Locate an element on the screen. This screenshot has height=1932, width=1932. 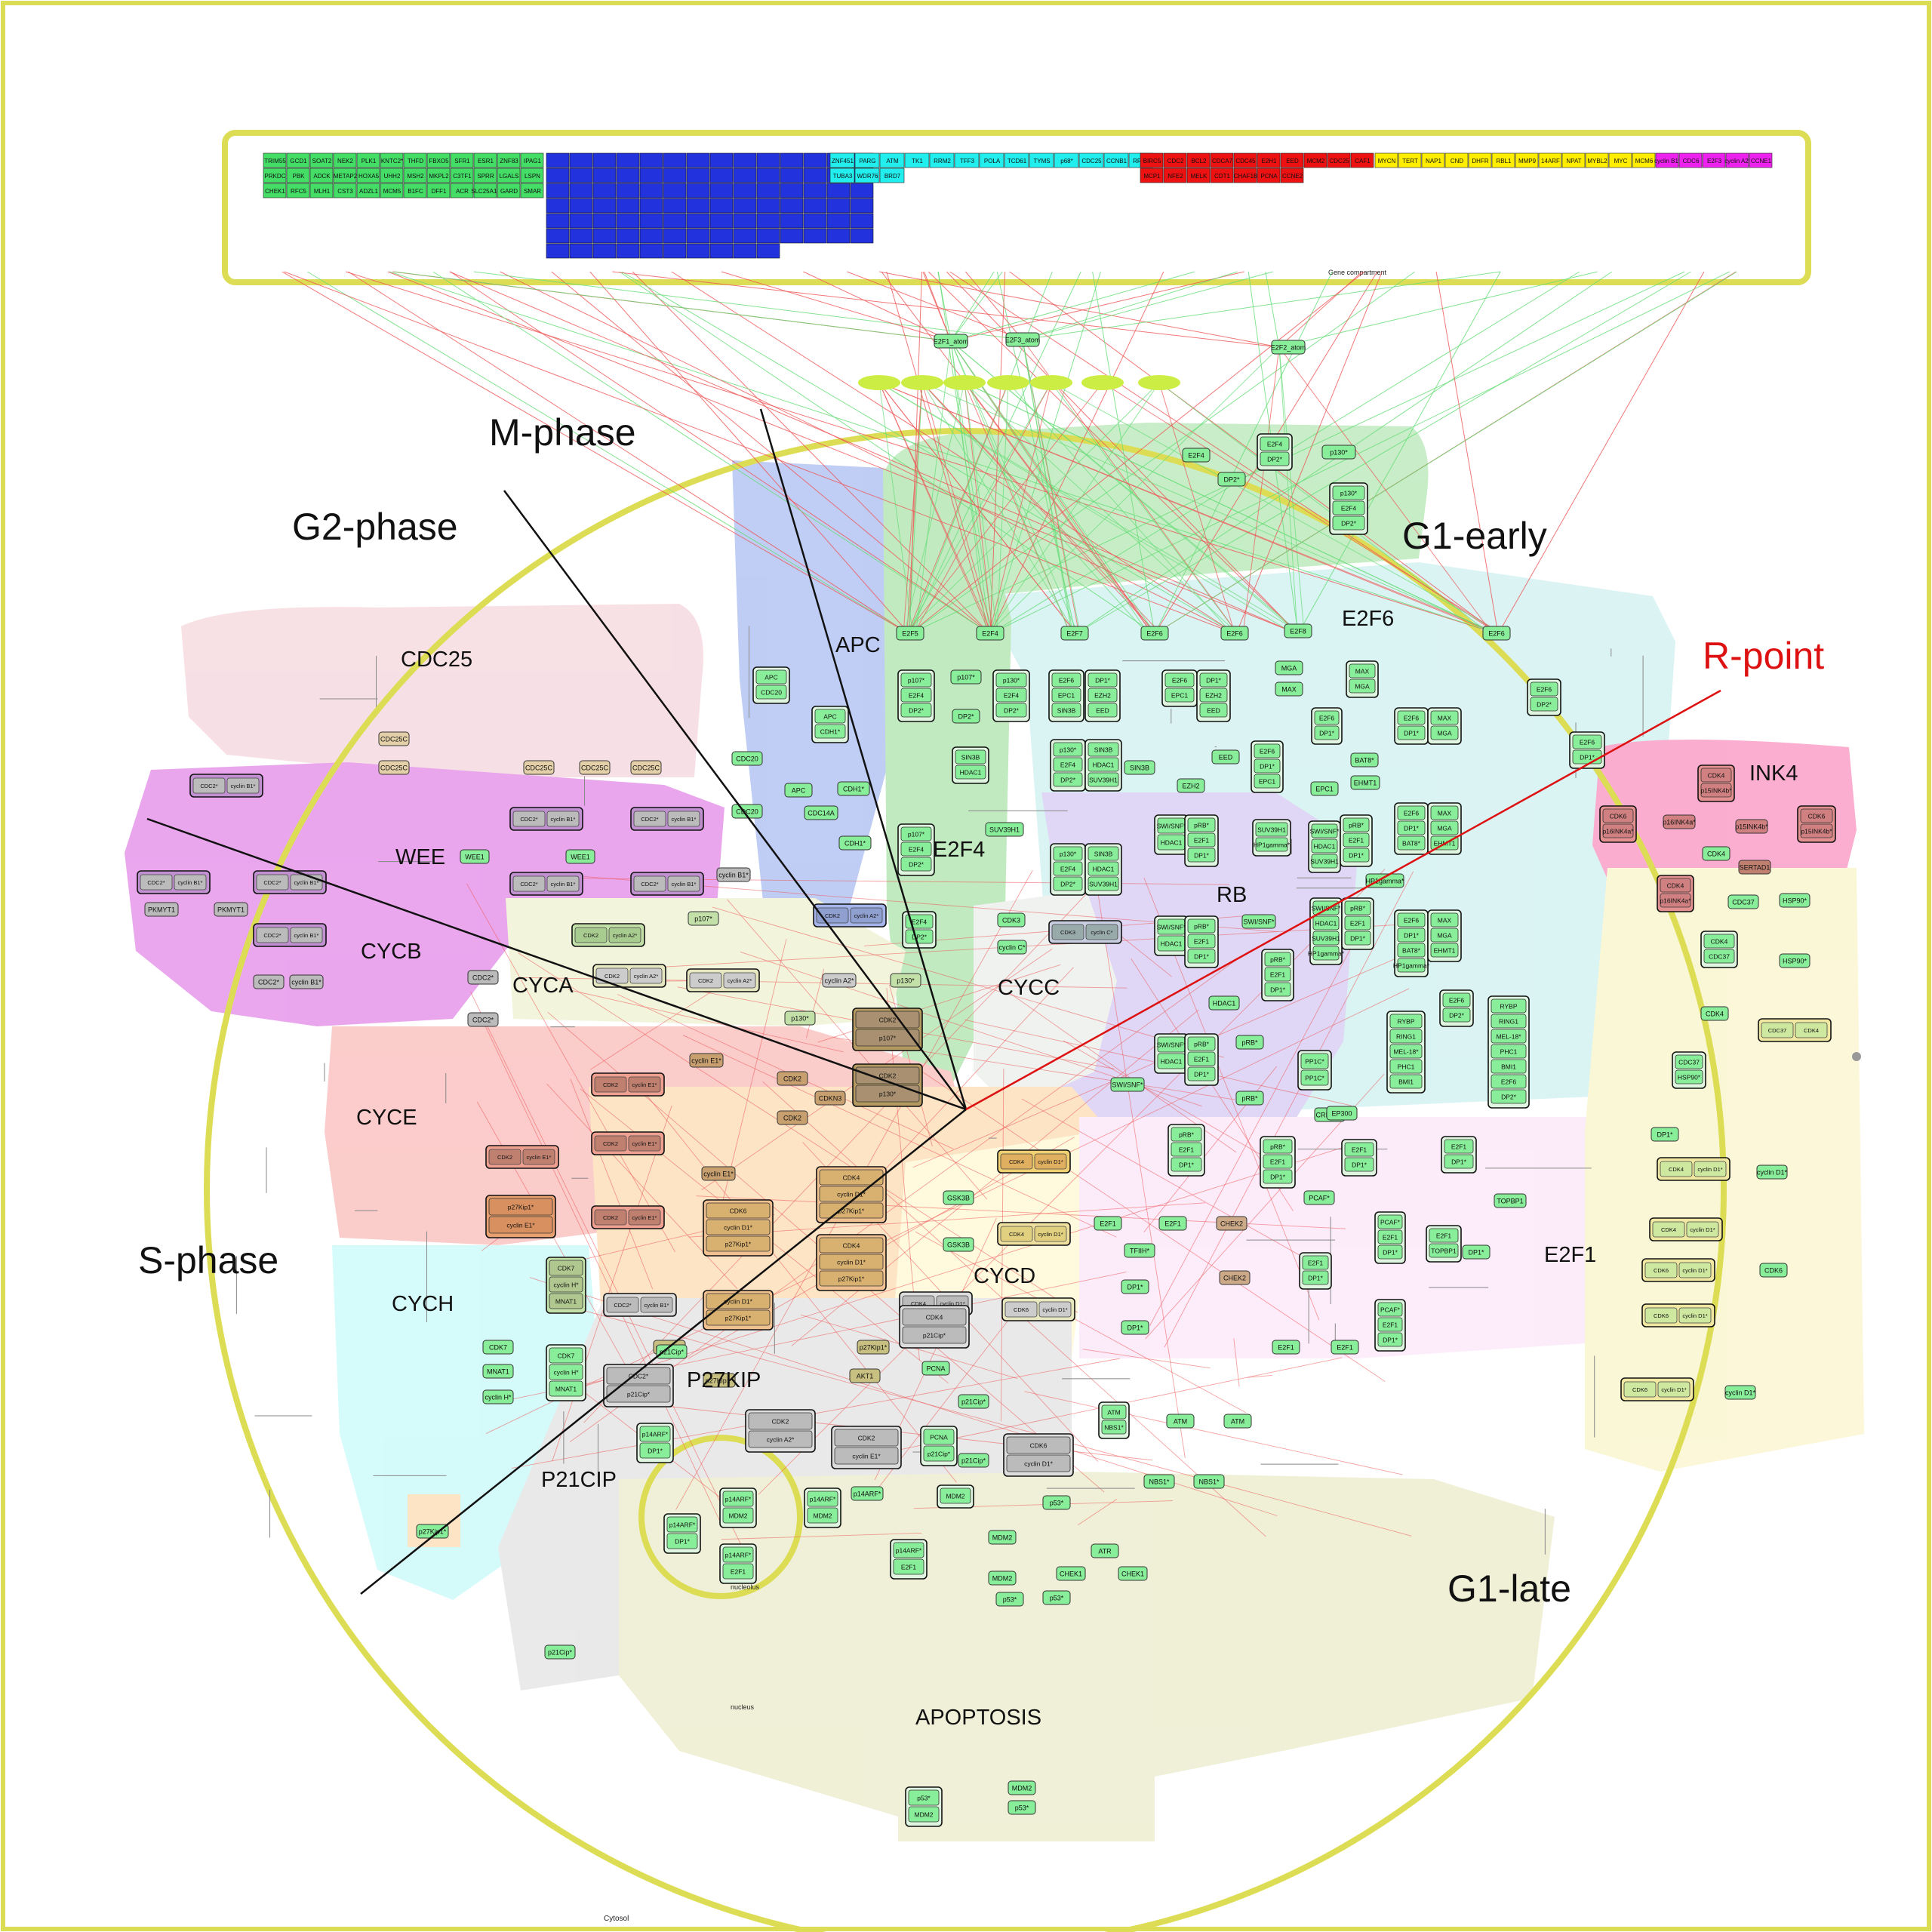
node-e2f1-atom: E2F1_atom is located at coordinates (951, 341).